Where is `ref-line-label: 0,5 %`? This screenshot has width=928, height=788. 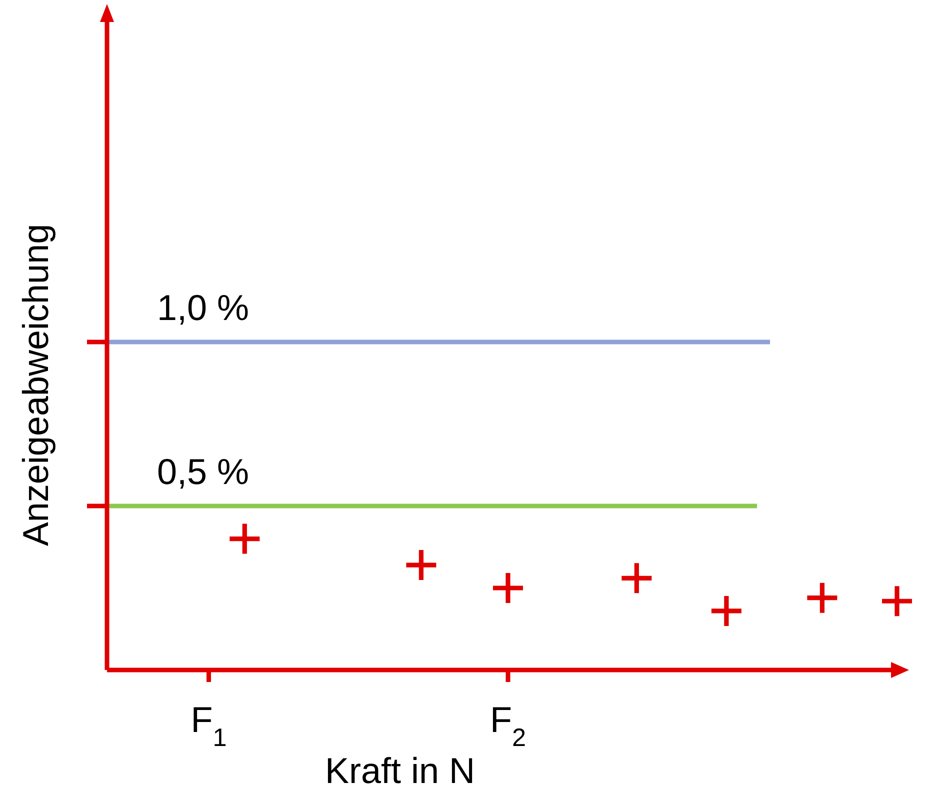 ref-line-label: 0,5 % is located at coordinates (203, 471).